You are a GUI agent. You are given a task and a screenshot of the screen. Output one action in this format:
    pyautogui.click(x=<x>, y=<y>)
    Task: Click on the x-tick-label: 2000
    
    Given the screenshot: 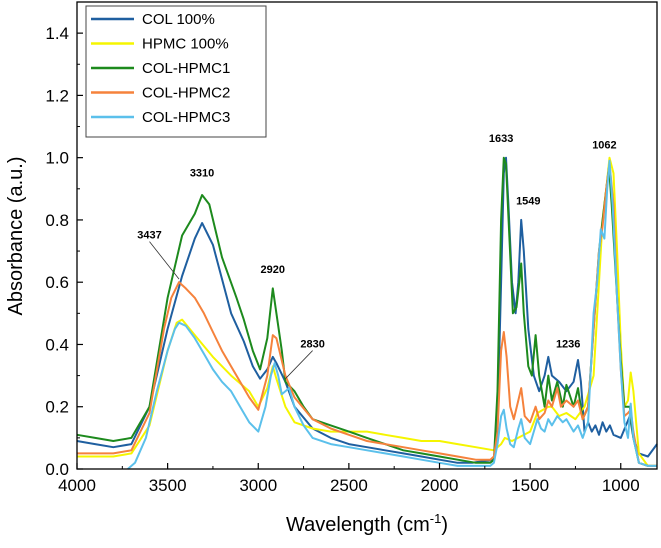 What is the action you would take?
    pyautogui.click(x=440, y=485)
    